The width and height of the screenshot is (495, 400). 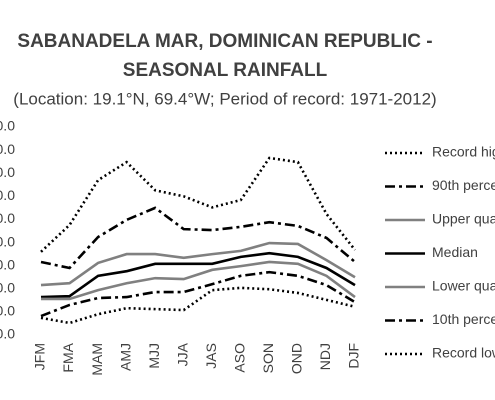 What do you see at coordinates (211, 356) in the screenshot?
I see `x-tick-label: JAS` at bounding box center [211, 356].